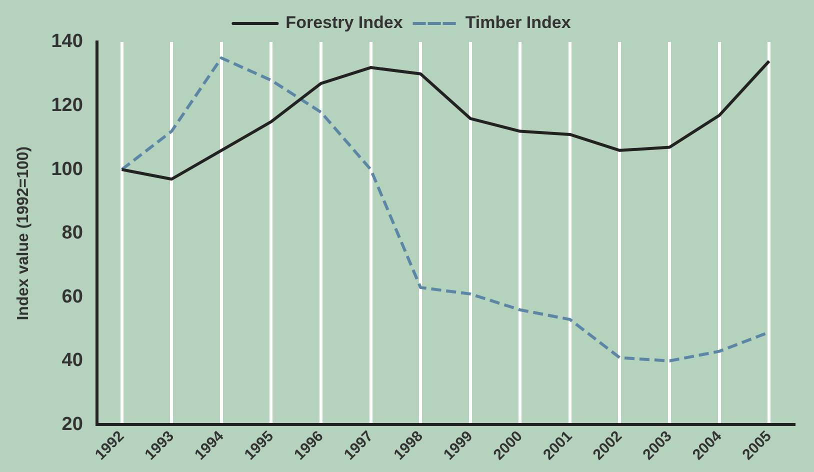 This screenshot has height=472, width=814. I want to click on y-tick-label: 80, so click(72, 233).